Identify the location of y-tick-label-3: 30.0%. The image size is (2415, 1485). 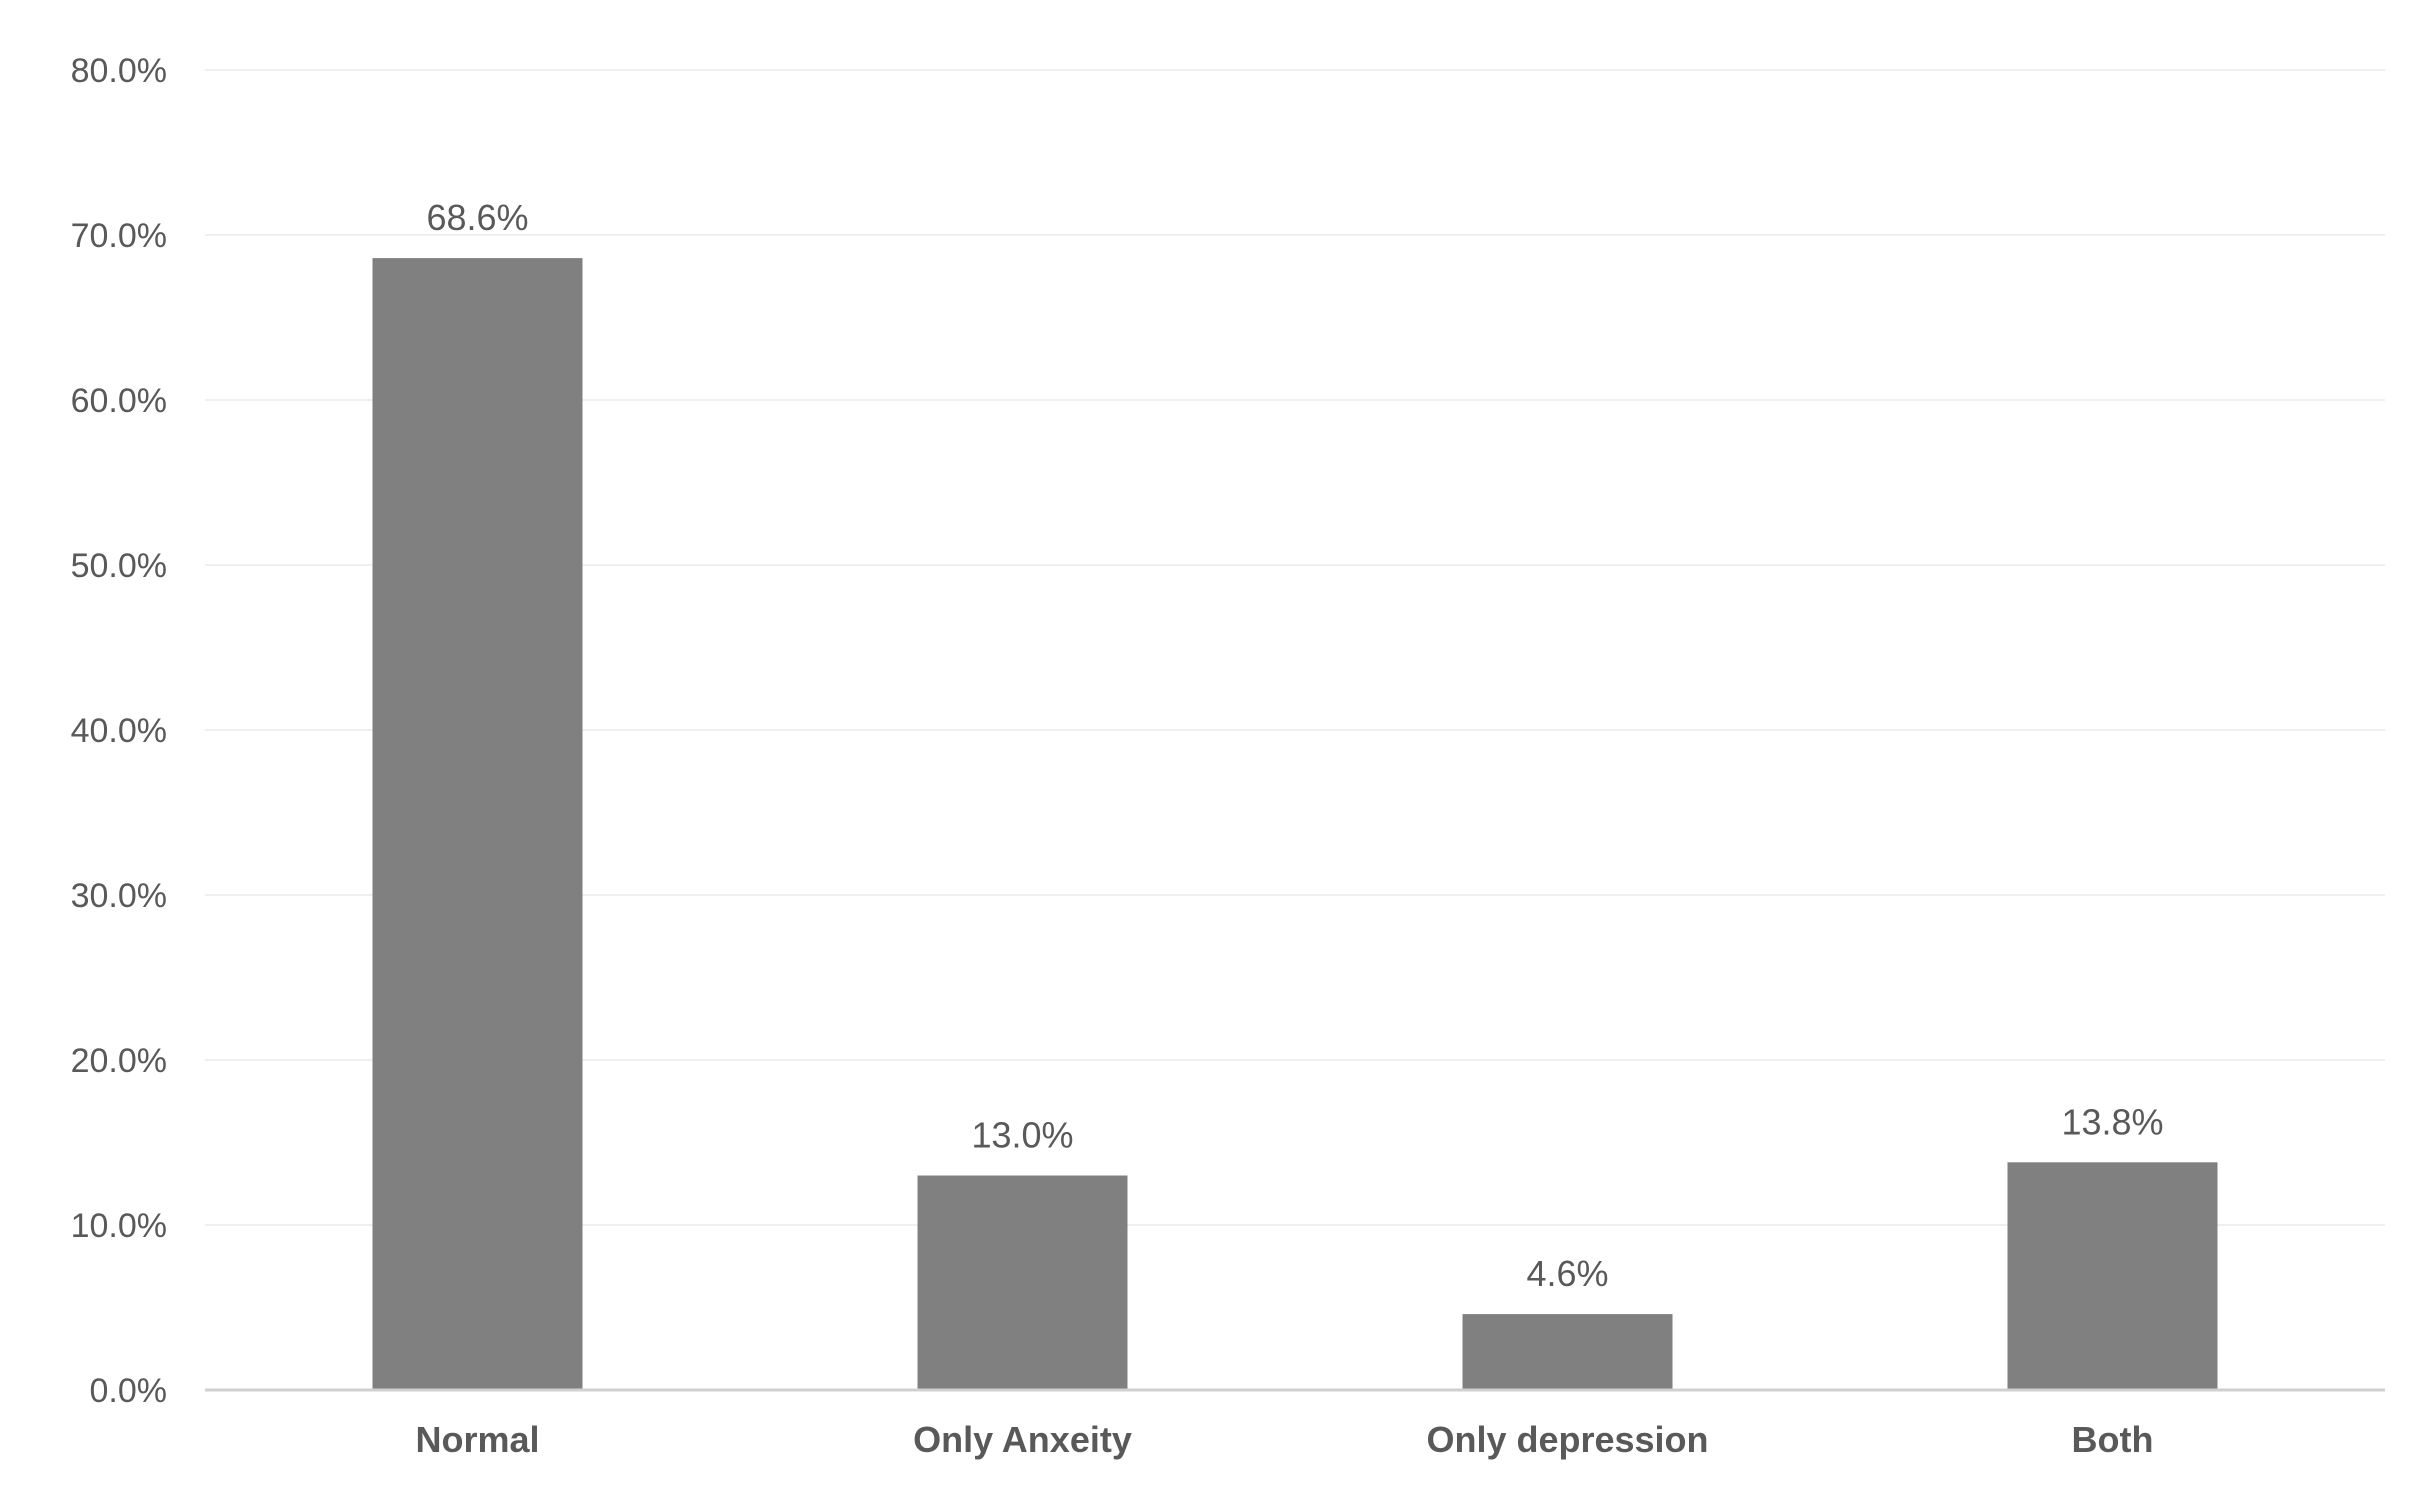
(119, 896).